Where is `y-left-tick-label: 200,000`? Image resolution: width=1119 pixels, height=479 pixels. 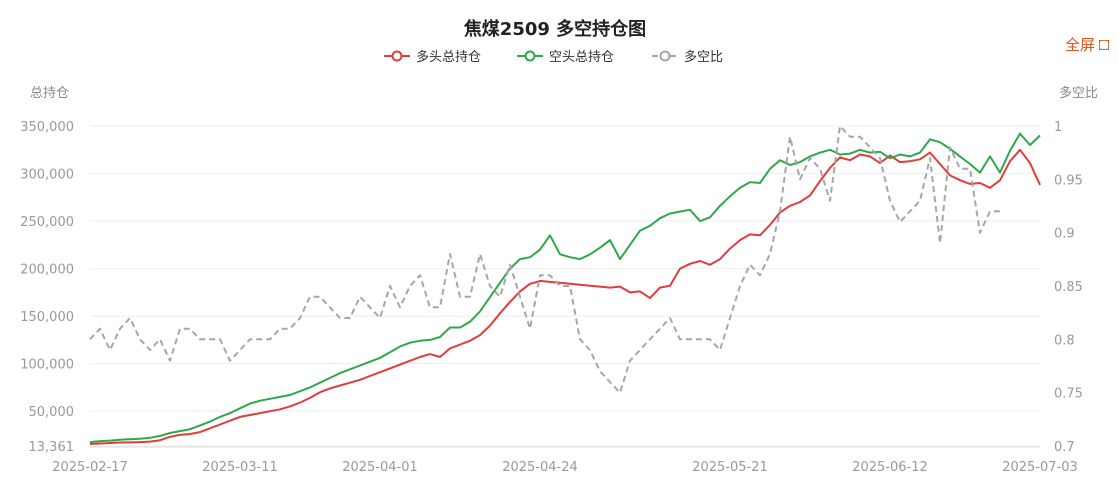 y-left-tick-label: 200,000 is located at coordinates (47, 270).